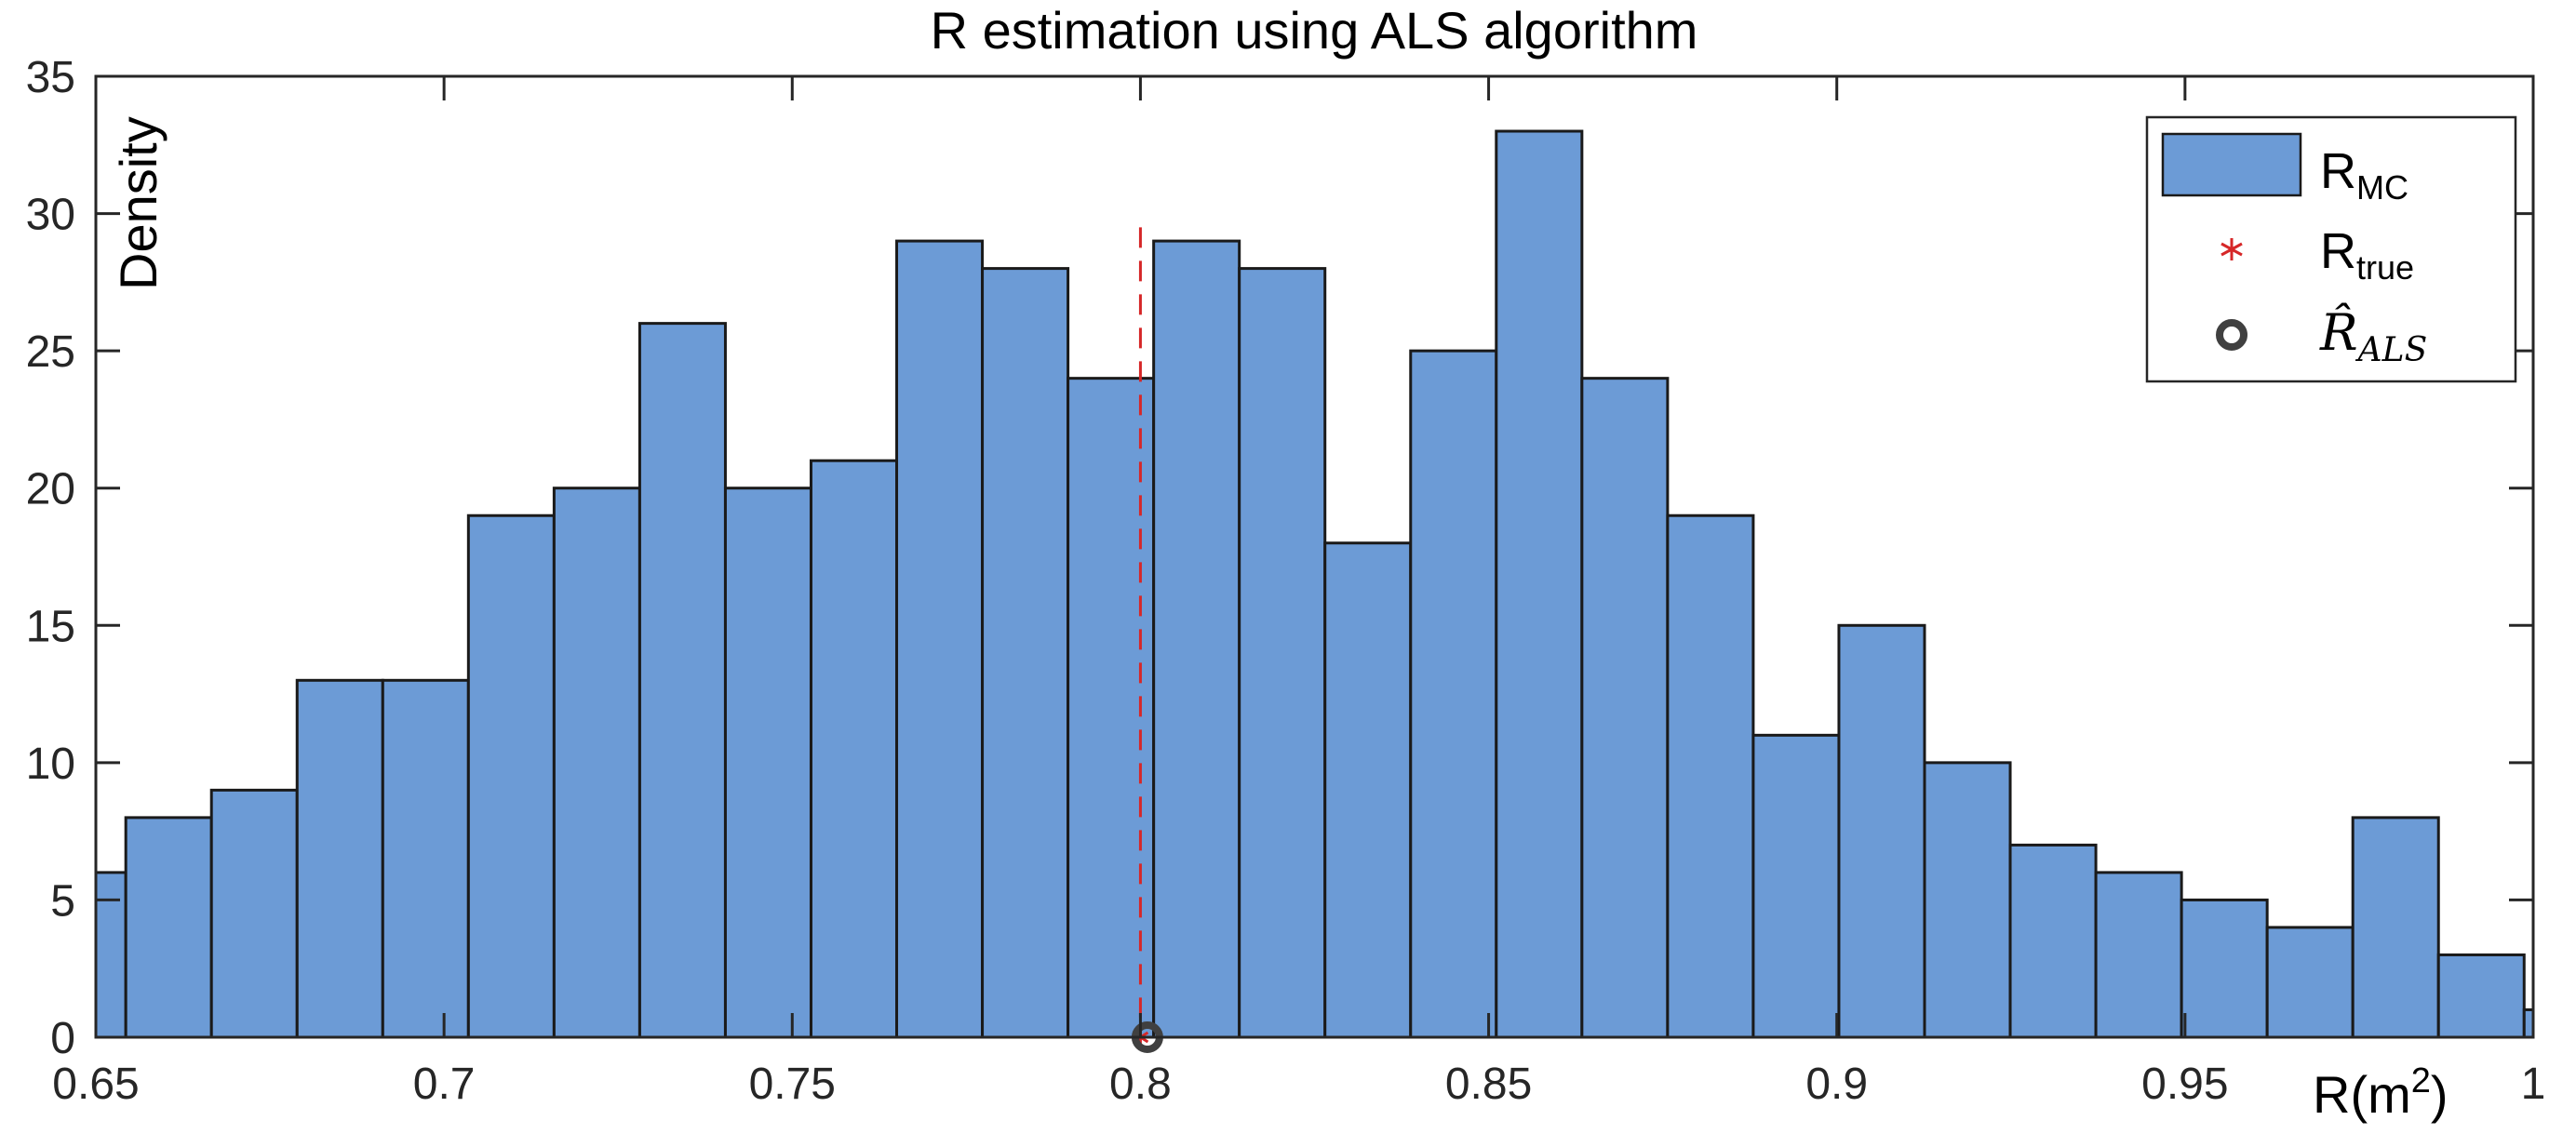 The height and width of the screenshot is (1147, 2576). I want to click on y-tick-label: 10, so click(50, 764).